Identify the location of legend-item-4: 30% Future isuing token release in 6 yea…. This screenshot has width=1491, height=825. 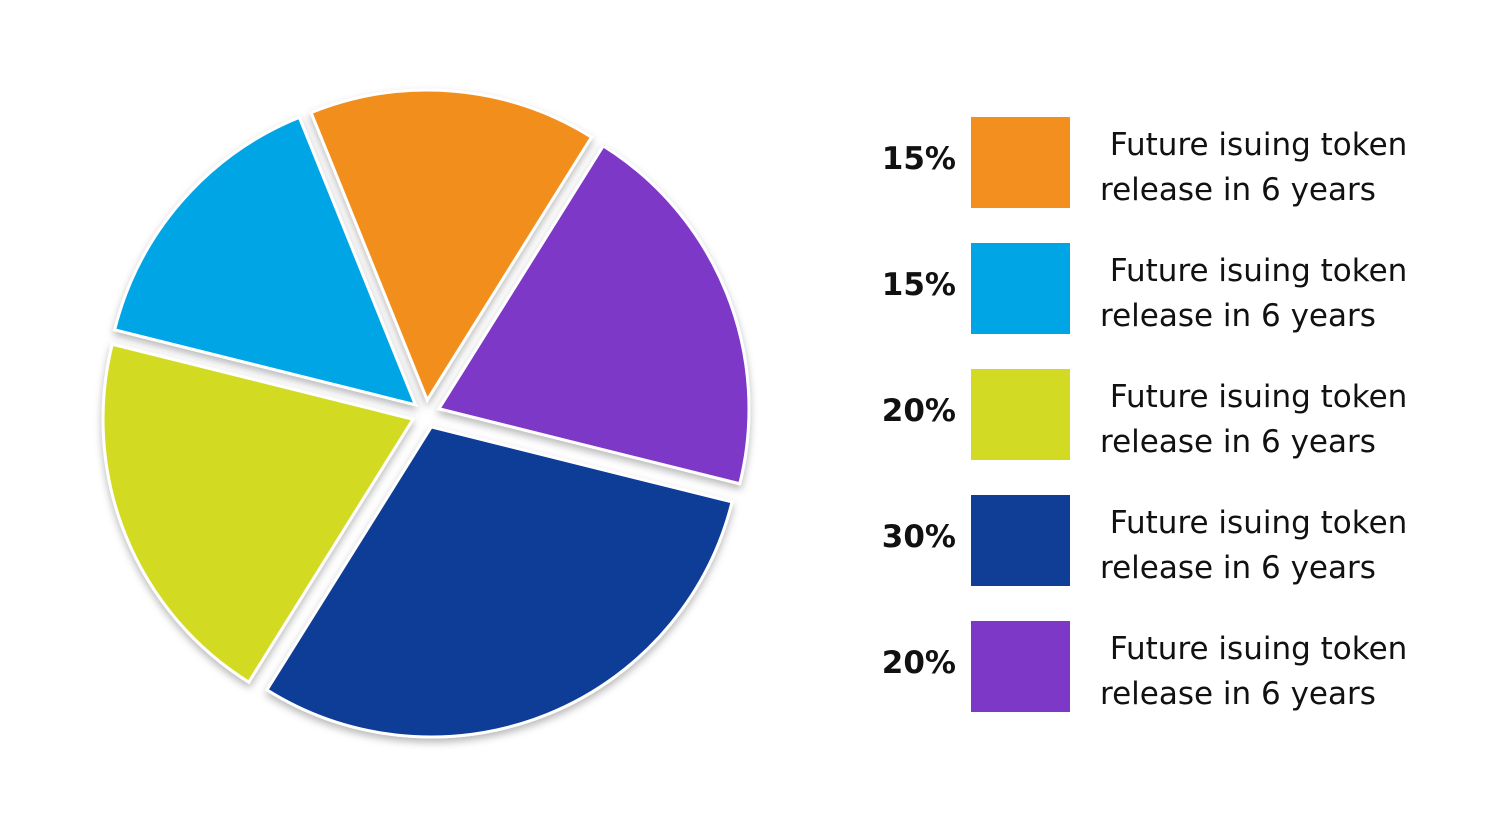
(1165, 541).